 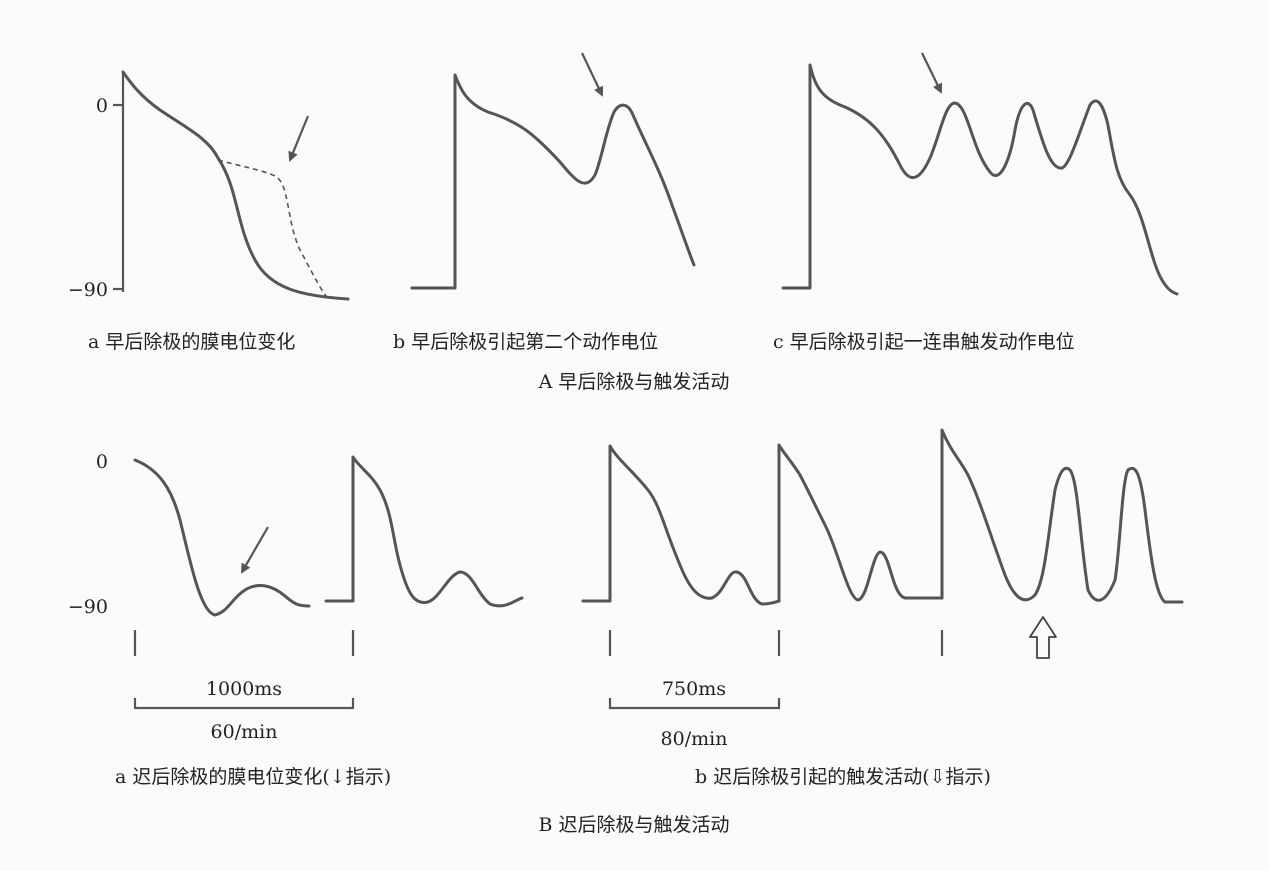 What do you see at coordinates (931, 73) in the screenshot?
I see `arrow-a-c` at bounding box center [931, 73].